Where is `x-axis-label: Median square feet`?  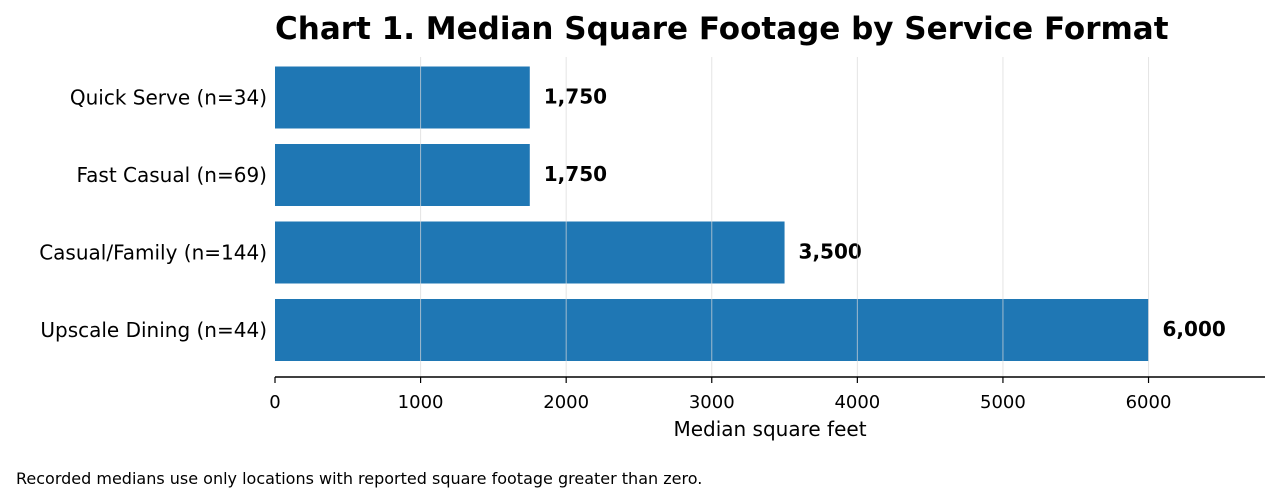
x-axis-label: Median square feet is located at coordinates (769, 429).